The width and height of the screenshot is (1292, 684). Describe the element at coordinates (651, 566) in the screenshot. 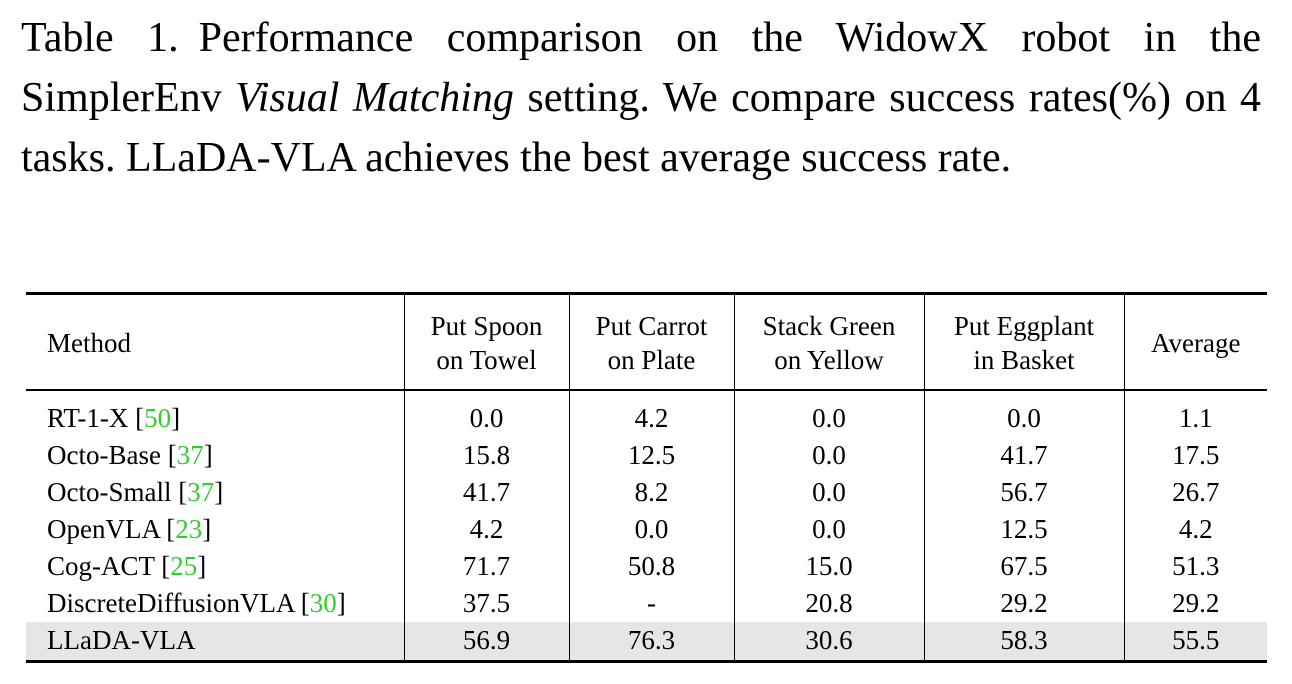

I see `value-cell: 50.8` at that location.